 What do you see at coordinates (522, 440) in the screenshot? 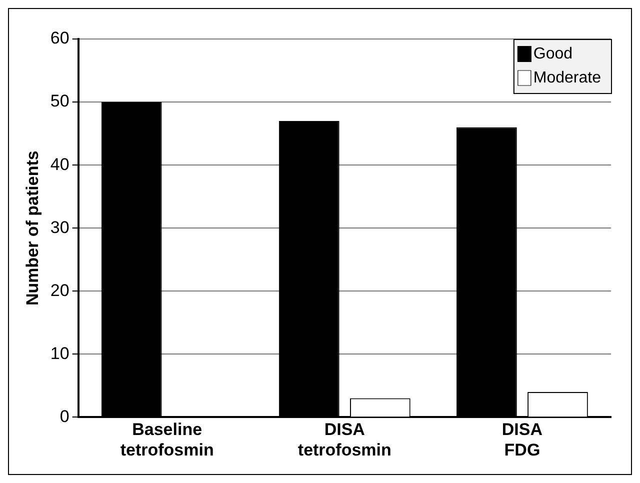
I see `x-tick-label: DISA FDG` at bounding box center [522, 440].